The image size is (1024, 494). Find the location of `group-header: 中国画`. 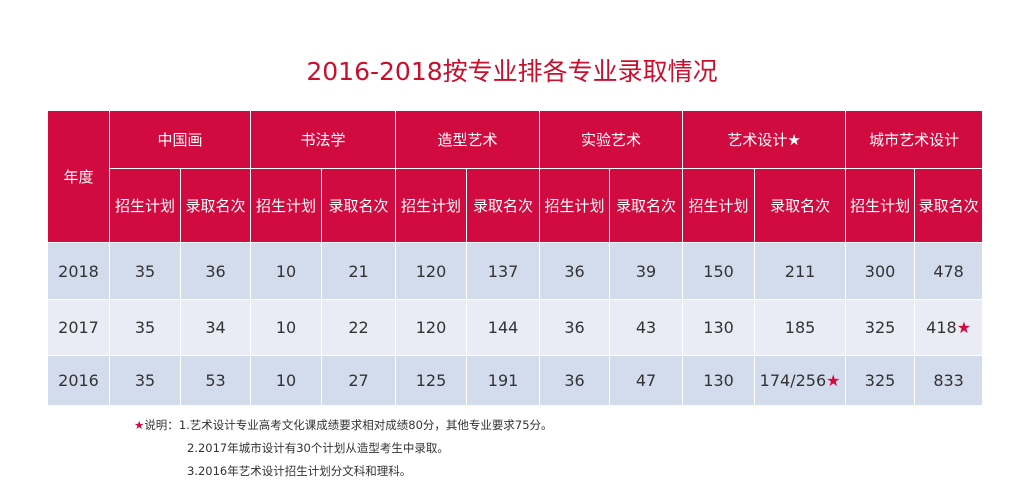

group-header: 中国画 is located at coordinates (180, 139).